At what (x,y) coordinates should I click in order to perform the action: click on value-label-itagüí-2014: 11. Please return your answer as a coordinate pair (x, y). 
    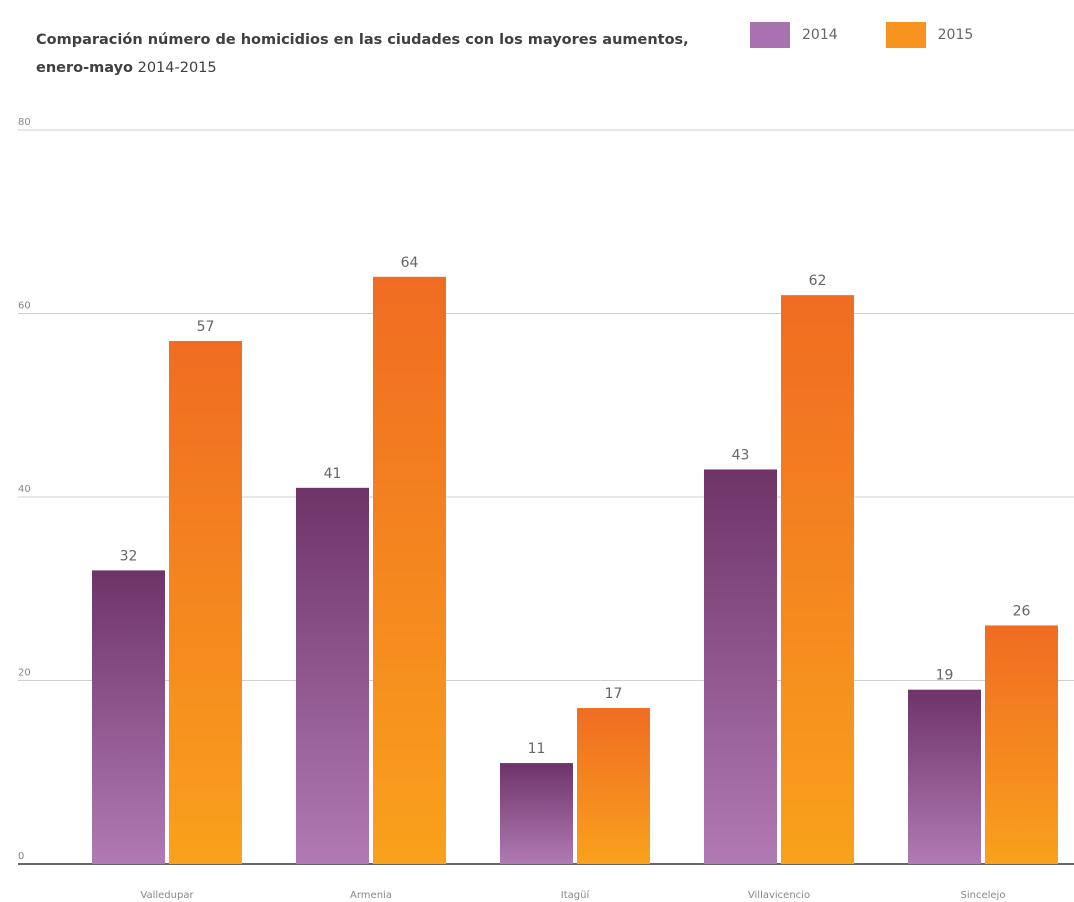
    Looking at the image, I should click on (537, 749).